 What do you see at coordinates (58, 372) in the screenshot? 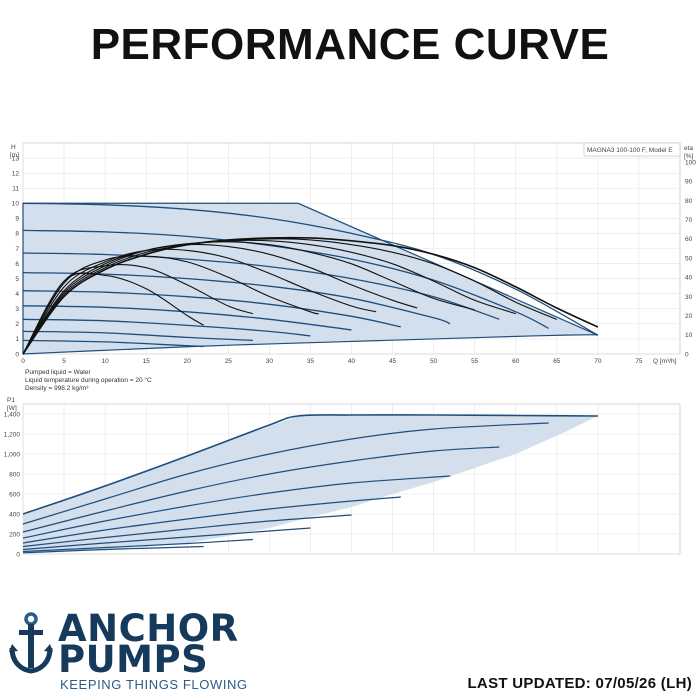
I see `note-pumped-liquid: Pumped liquid = Water` at bounding box center [58, 372].